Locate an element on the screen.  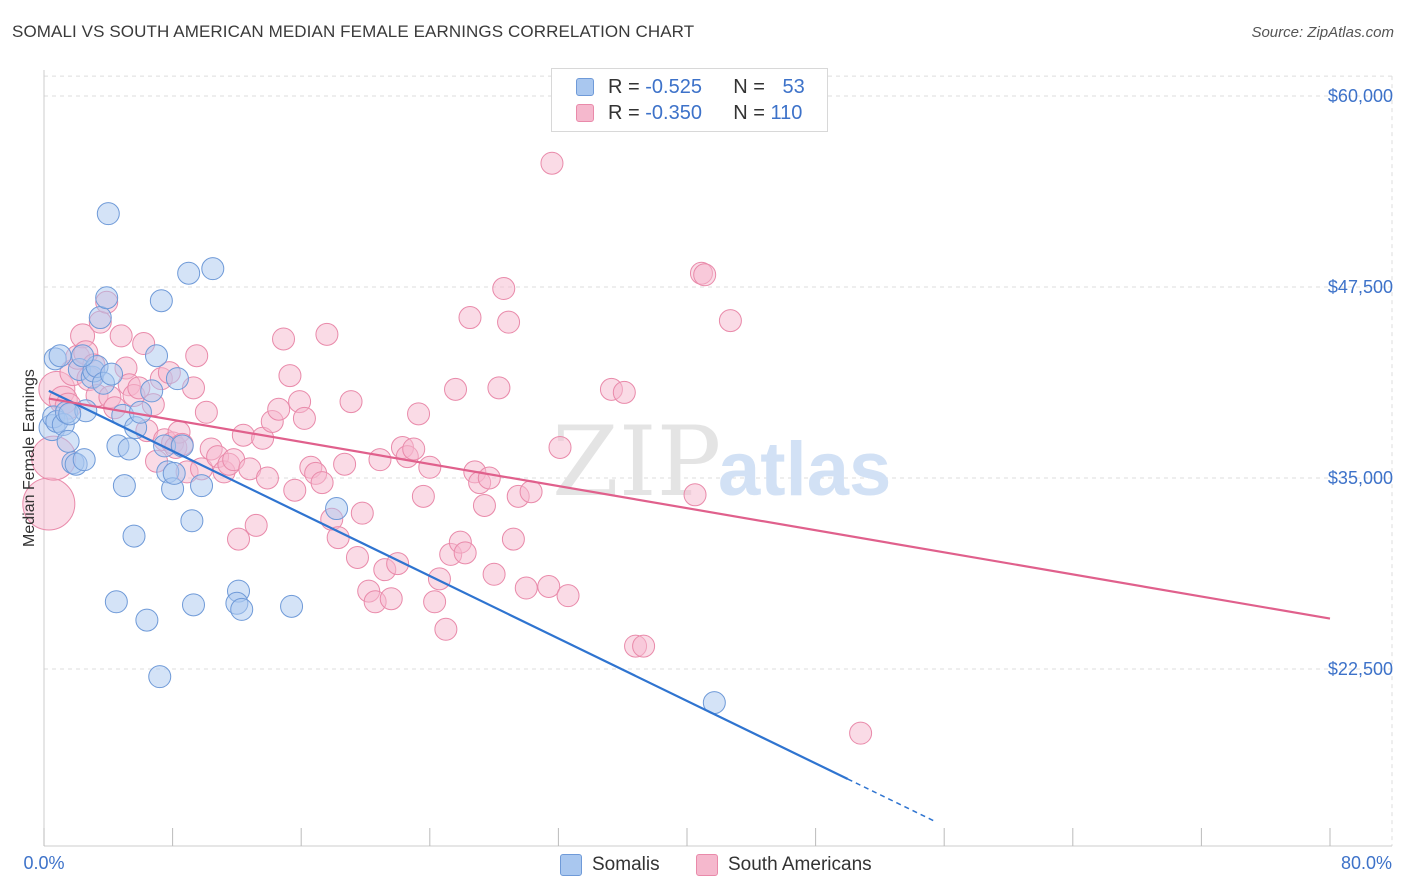
x-tick-label-1: 80.0% is located at coordinates (1366, 863).